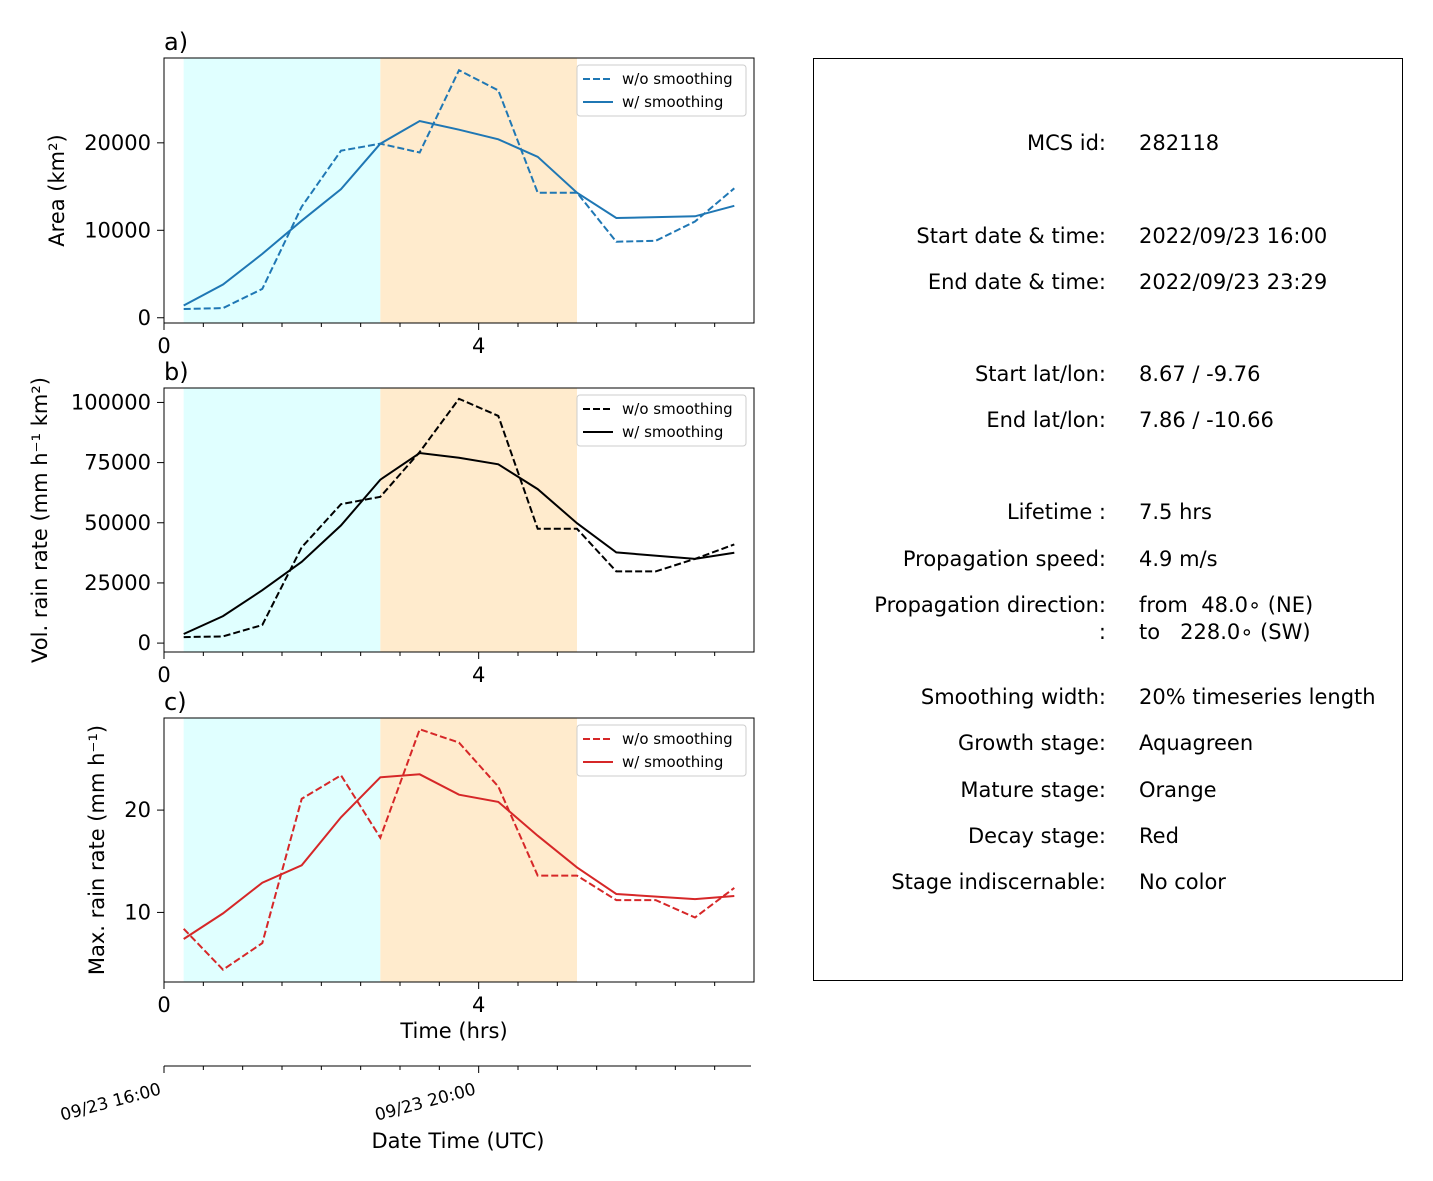 The image size is (1433, 1181). What do you see at coordinates (1257, 697) in the screenshot?
I see `info-value: 20% timeseries length` at bounding box center [1257, 697].